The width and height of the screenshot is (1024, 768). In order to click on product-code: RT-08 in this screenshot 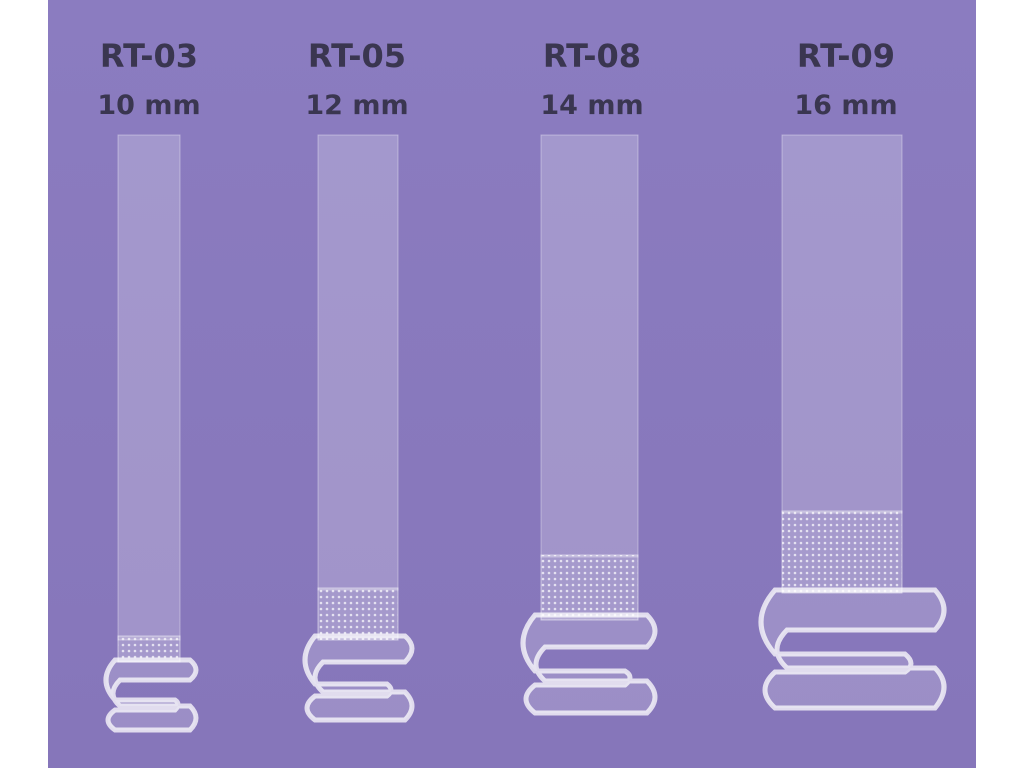, I will do `click(592, 56)`.